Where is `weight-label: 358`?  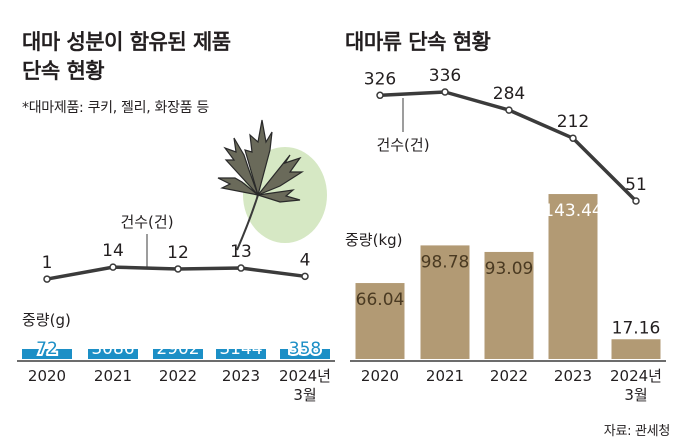 weight-label: 358 is located at coordinates (305, 349).